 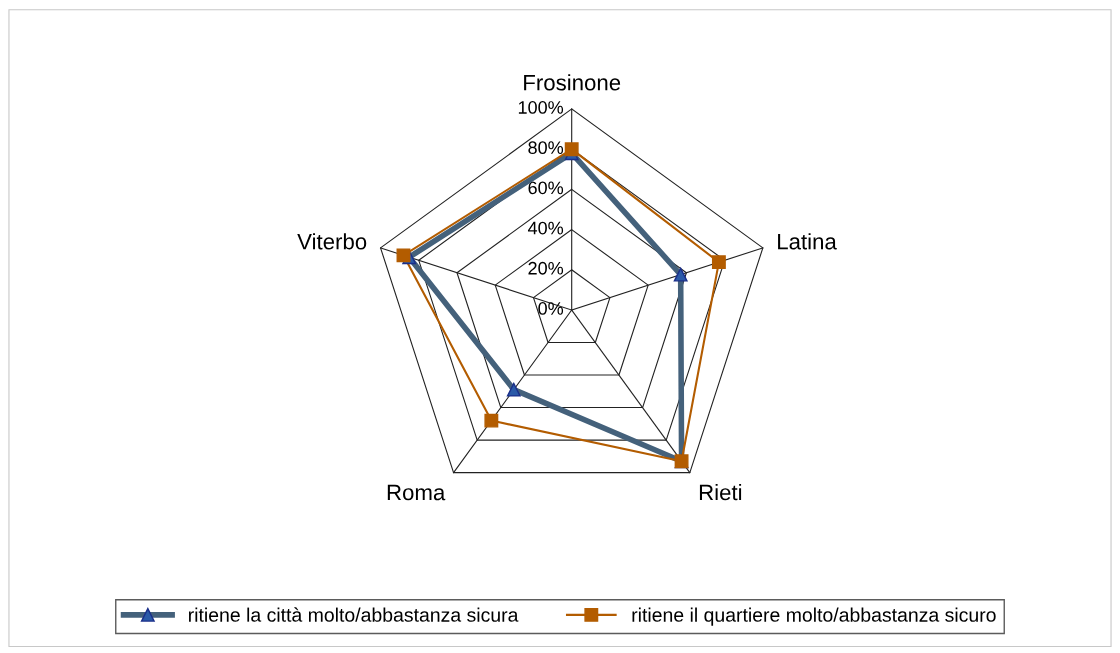 What do you see at coordinates (572, 82) in the screenshot?
I see `spoke-label: Frosinone` at bounding box center [572, 82].